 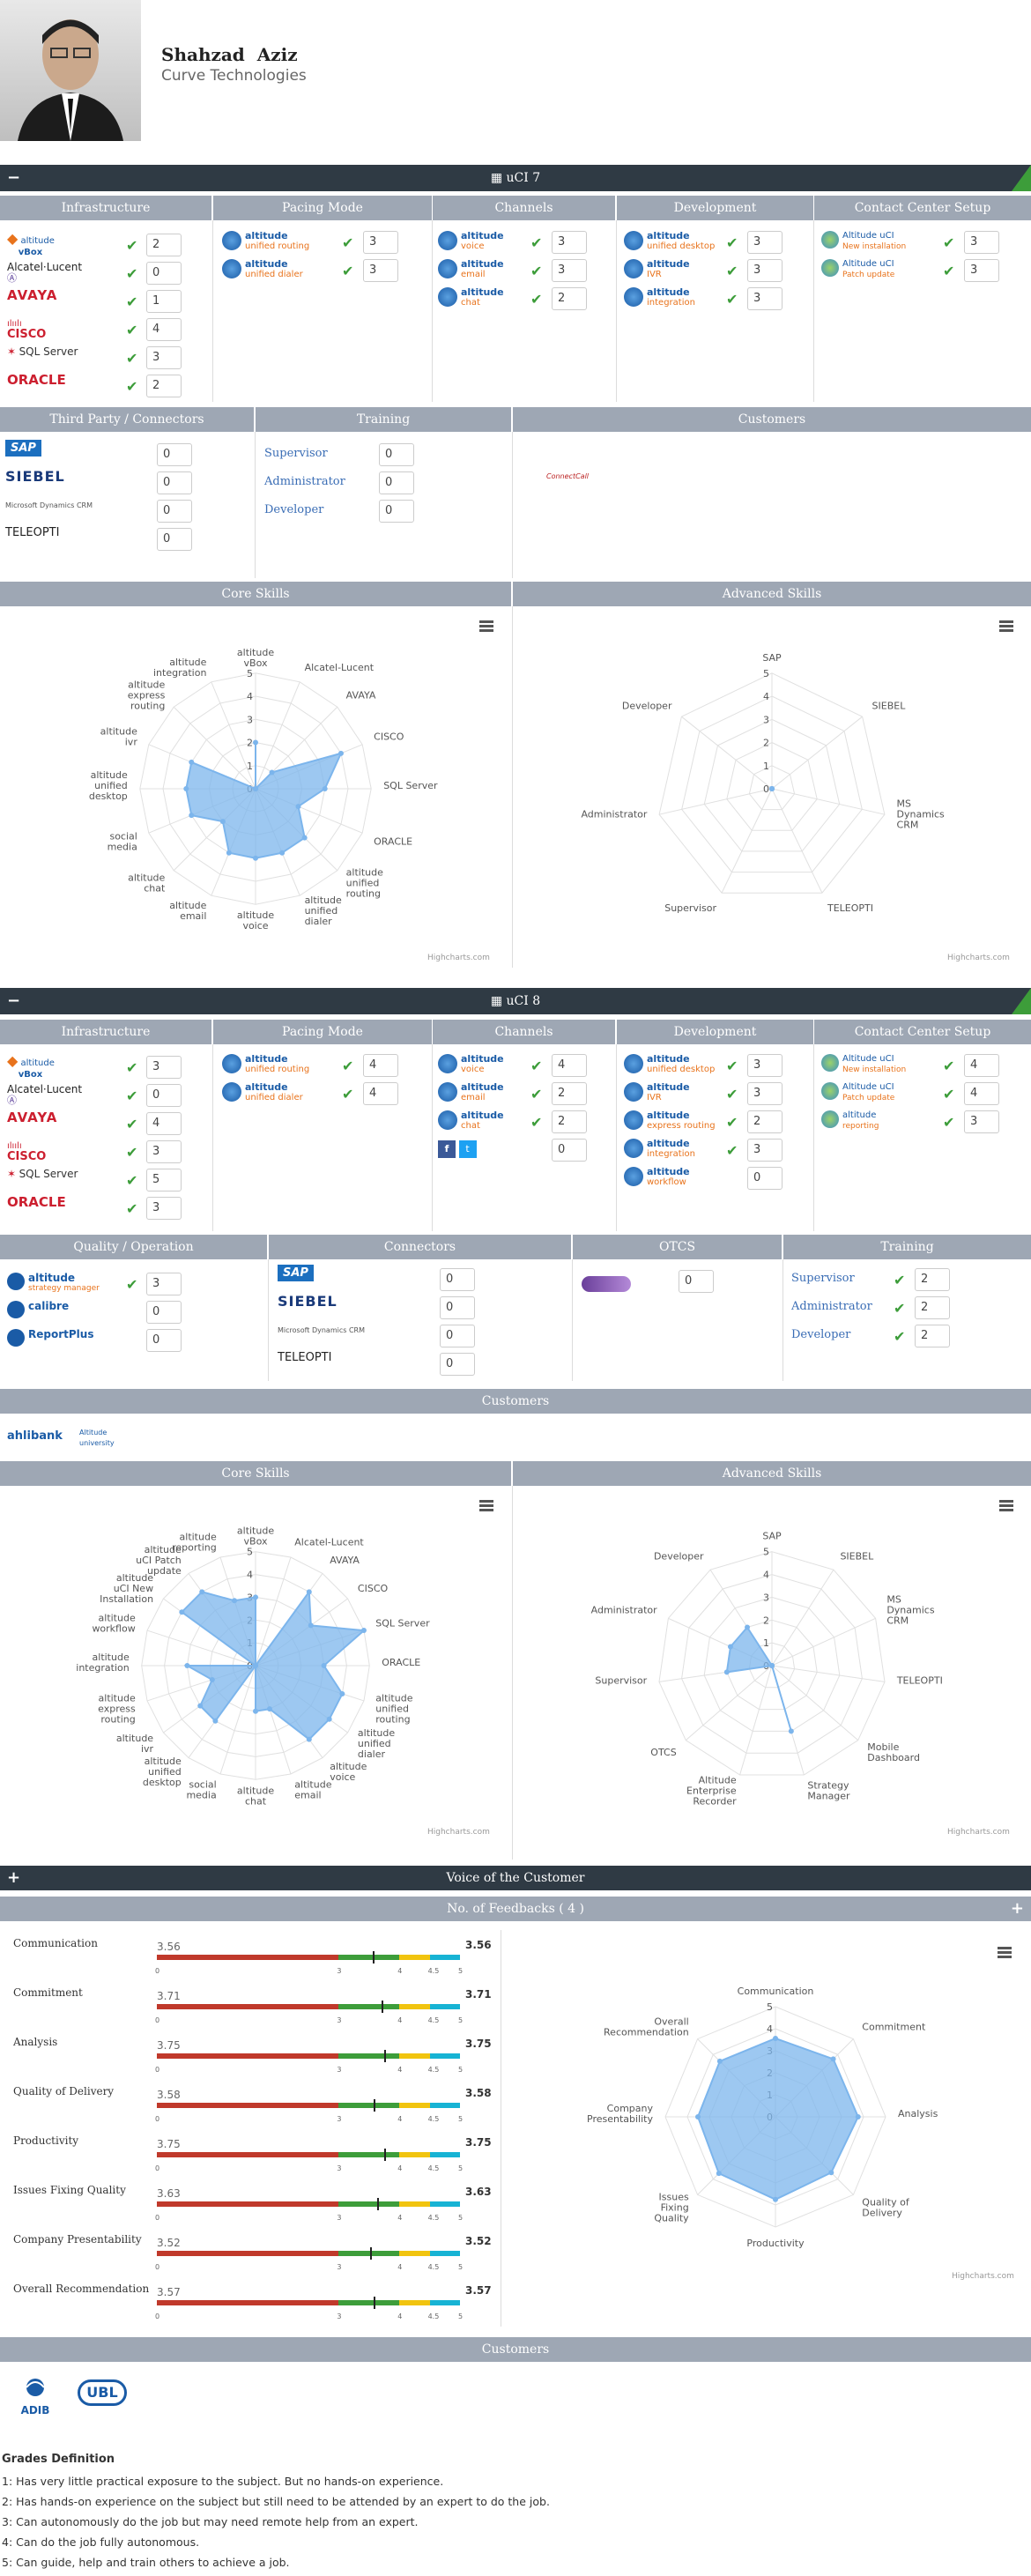 I want to click on score-input: 1, so click(x=164, y=301).